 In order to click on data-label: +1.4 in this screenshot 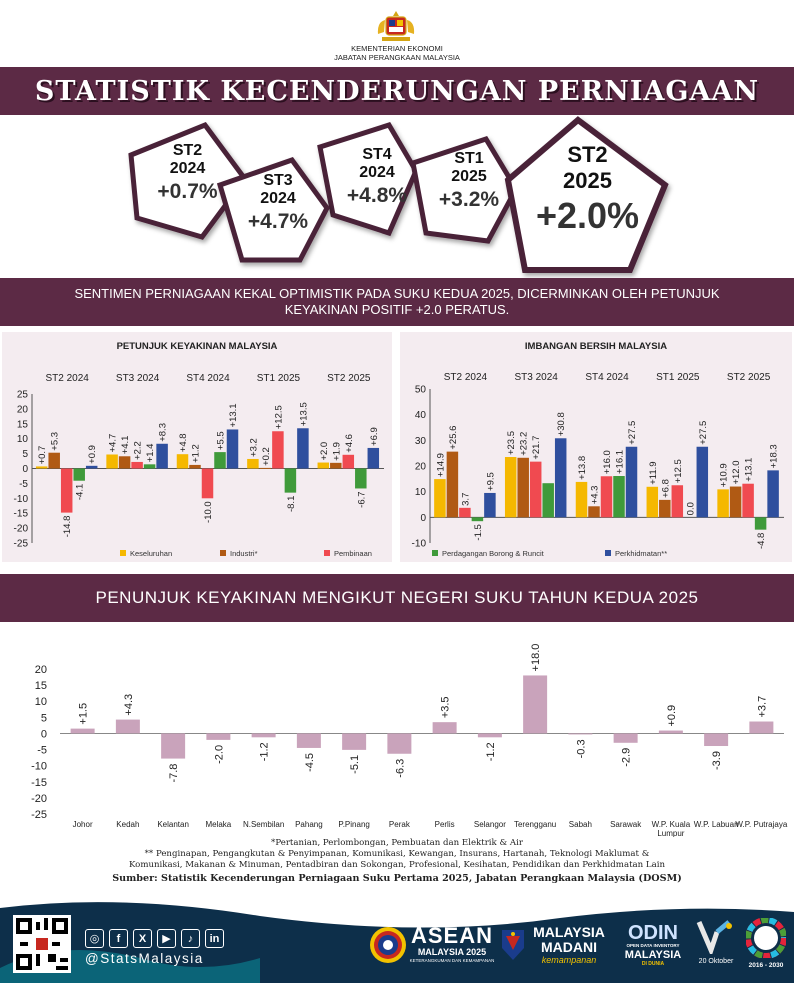, I will do `click(150, 453)`.